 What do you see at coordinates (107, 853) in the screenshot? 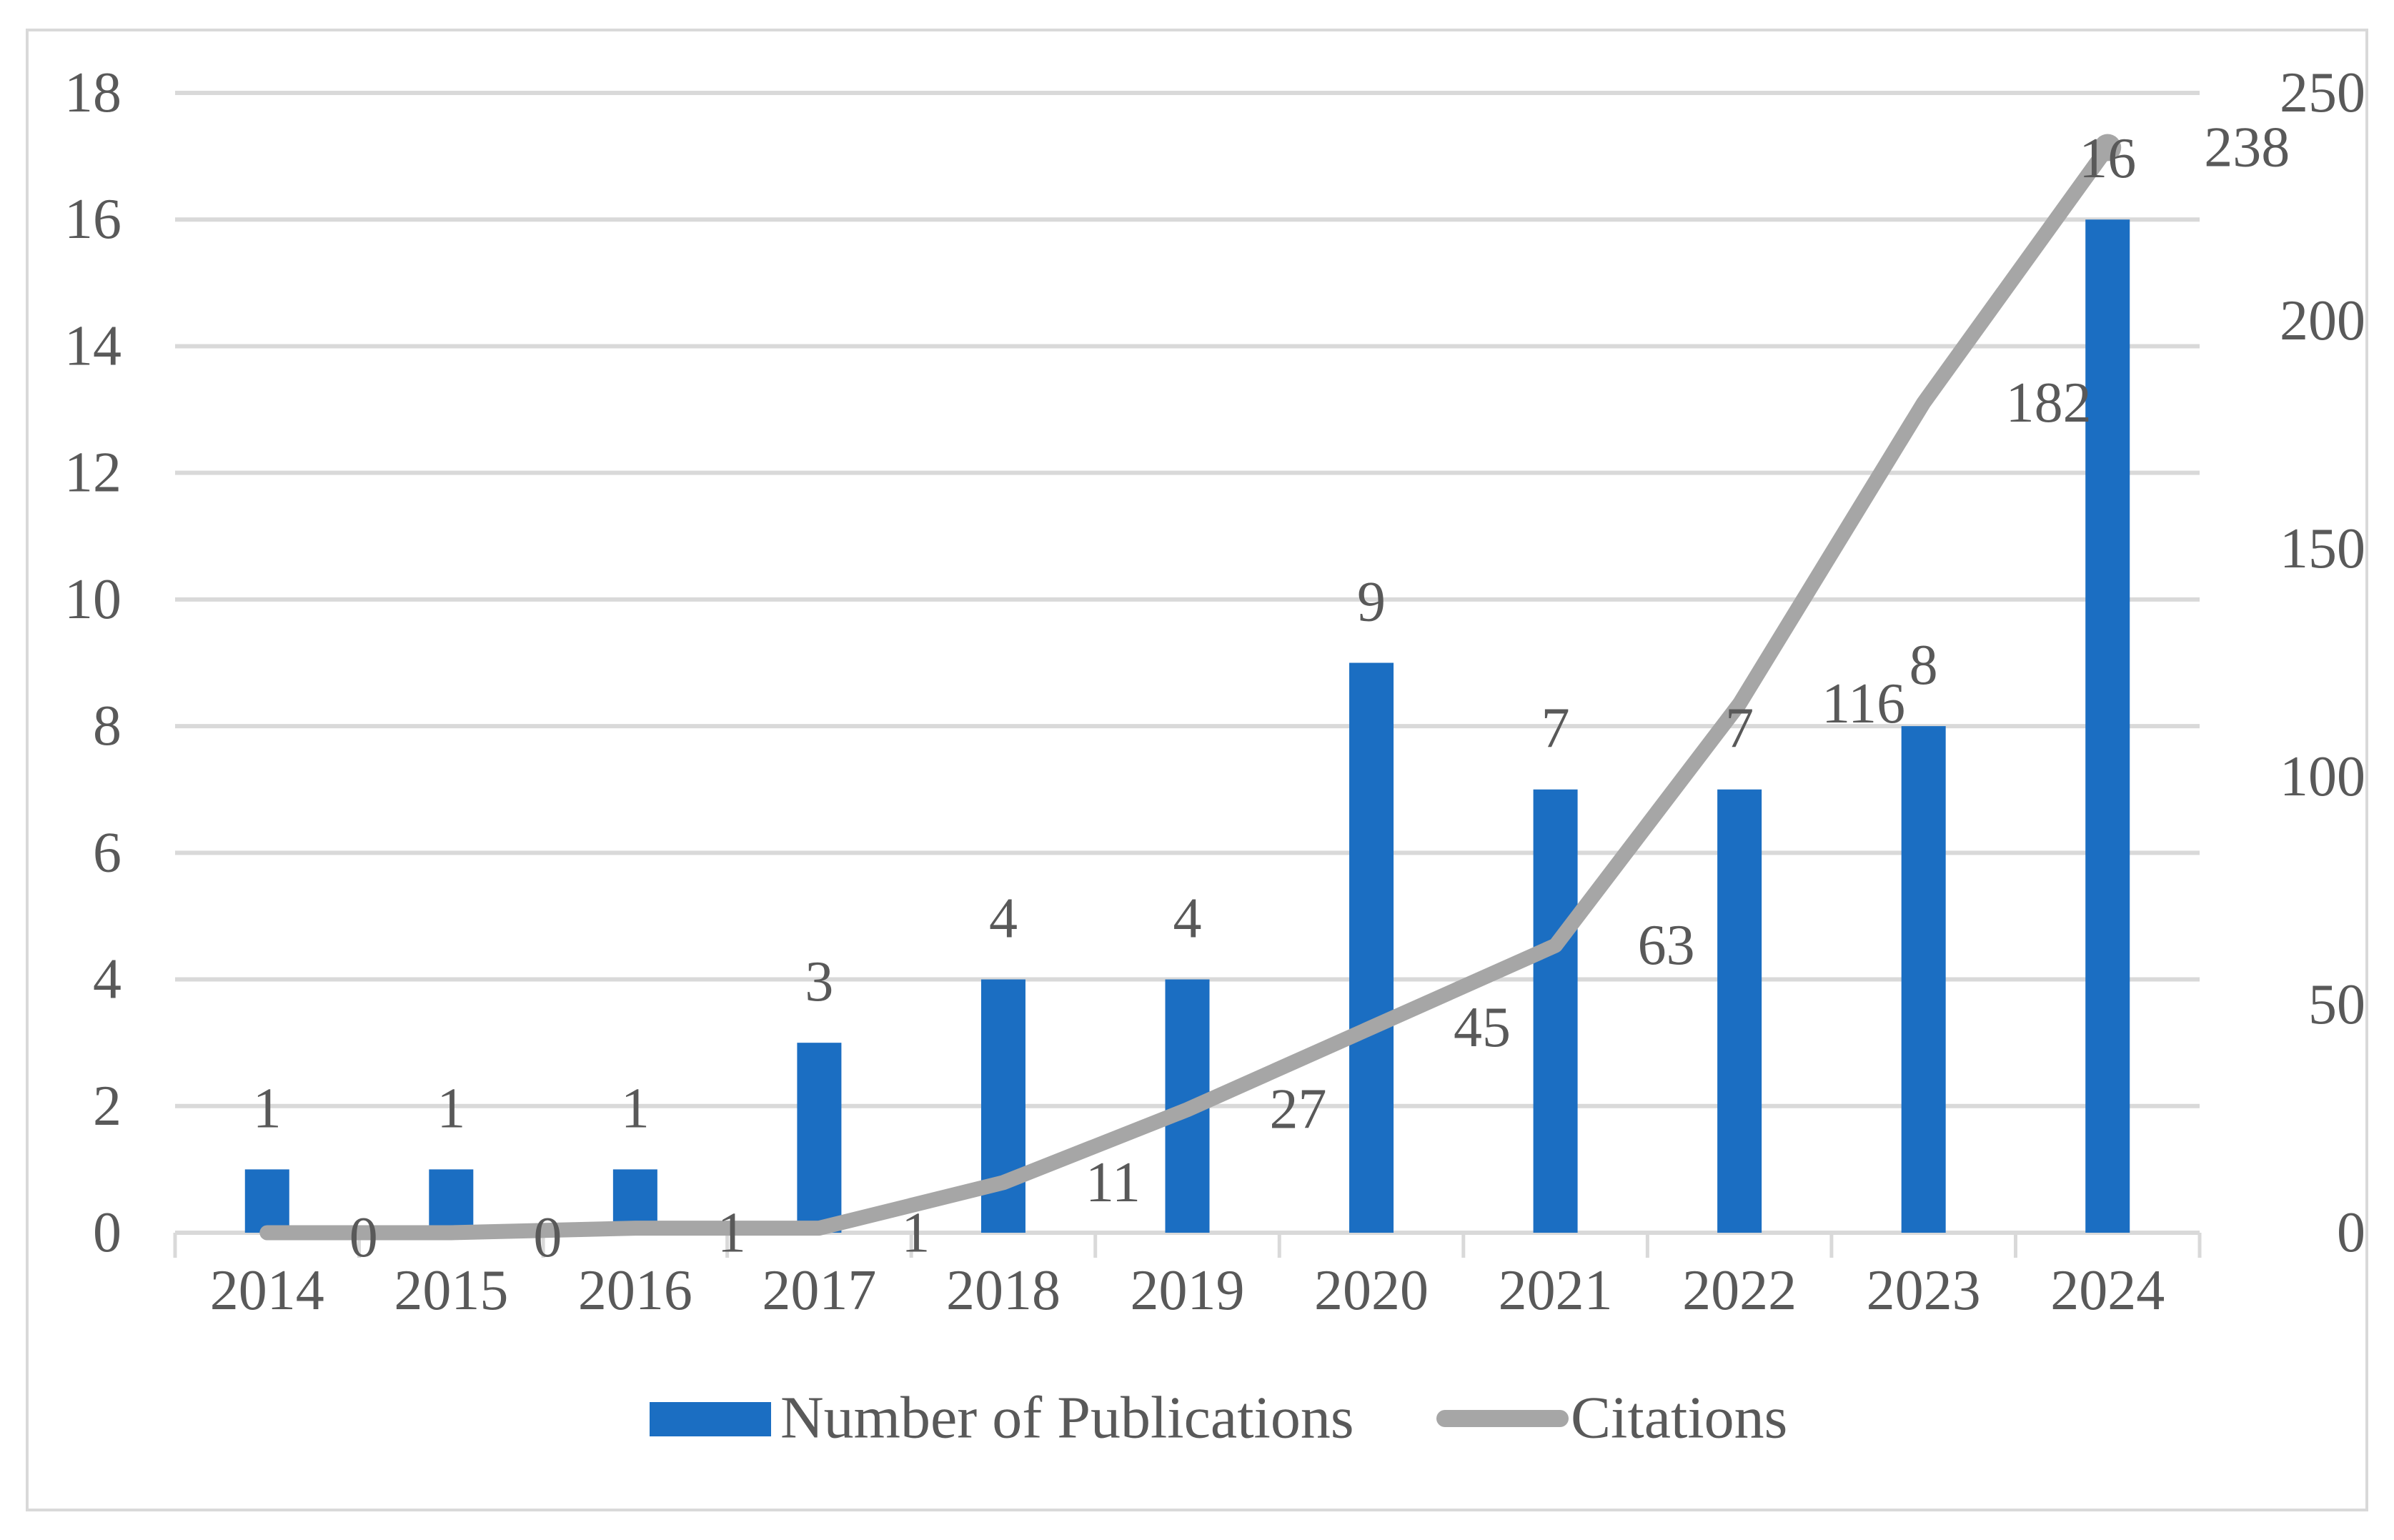
I see `left-axis-label: 6` at bounding box center [107, 853].